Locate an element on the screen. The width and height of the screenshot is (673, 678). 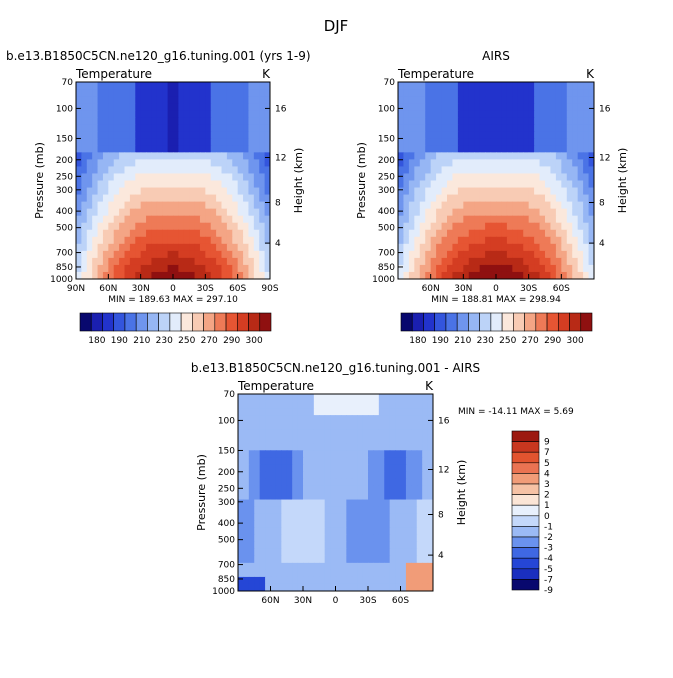
colorbar-diff-label: 0 is located at coordinates (547, 517).